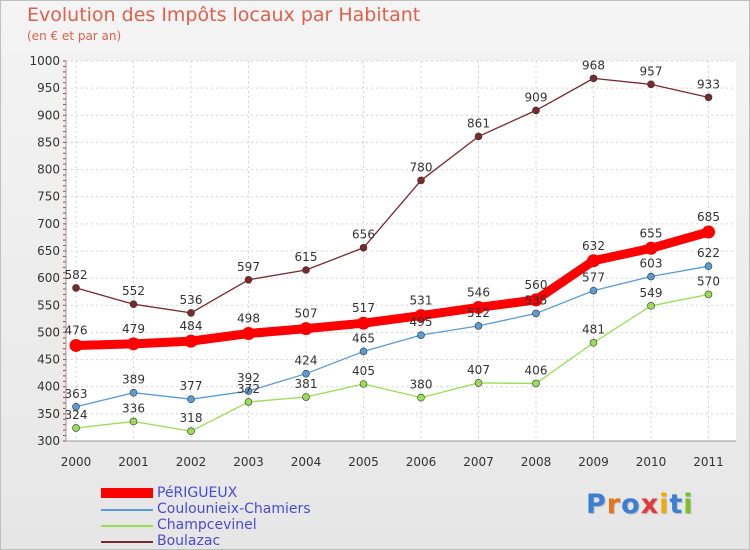 This screenshot has height=550, width=750. Describe the element at coordinates (133, 344) in the screenshot. I see `data-point-p-rigueux-2001` at that location.